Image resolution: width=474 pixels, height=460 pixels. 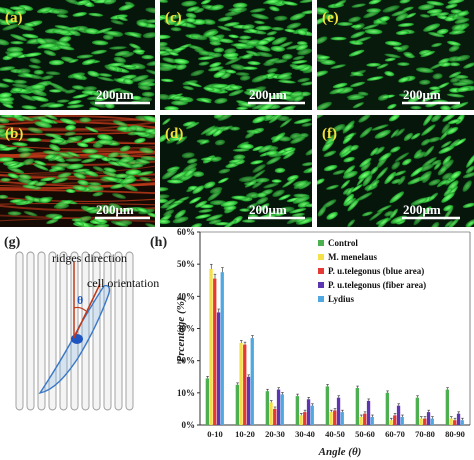 What do you see at coordinates (186, 232) in the screenshot?
I see `y-tick-label: 60%` at bounding box center [186, 232].